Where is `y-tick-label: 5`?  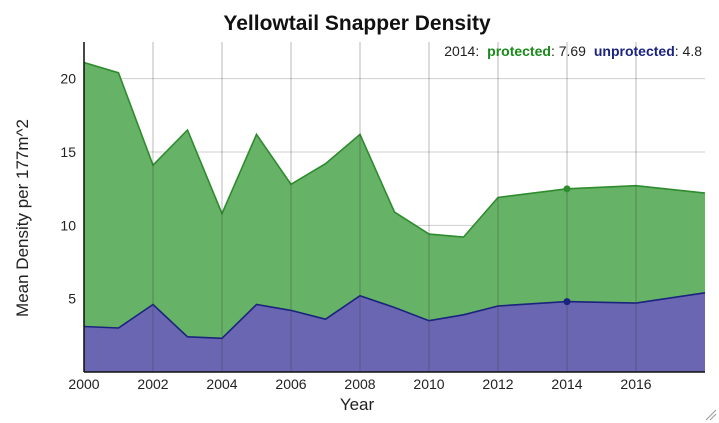
y-tick-label: 5 is located at coordinates (72, 299).